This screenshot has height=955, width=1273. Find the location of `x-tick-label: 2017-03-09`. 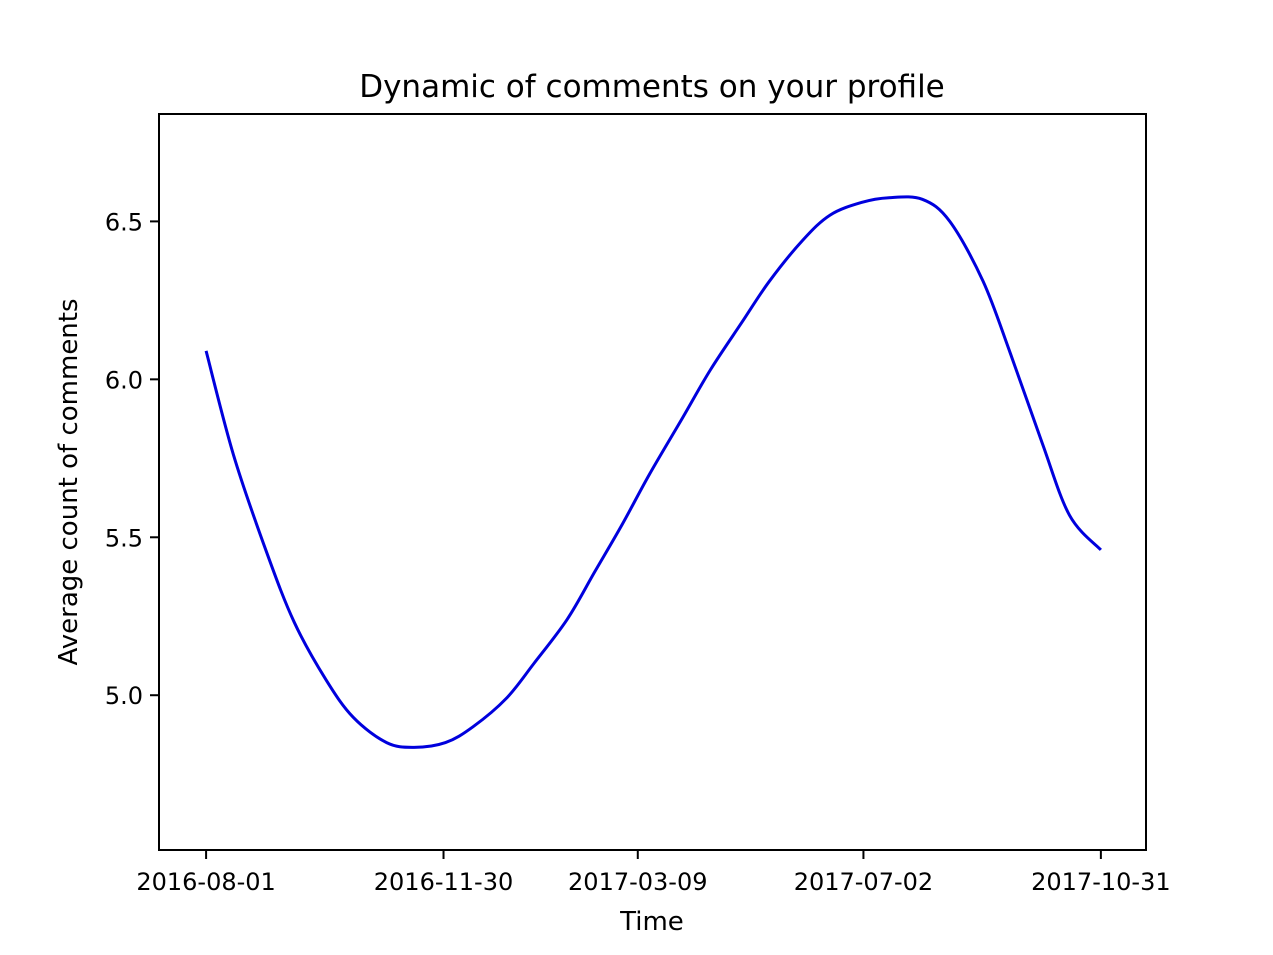

x-tick-label: 2017-03-09 is located at coordinates (637, 882).